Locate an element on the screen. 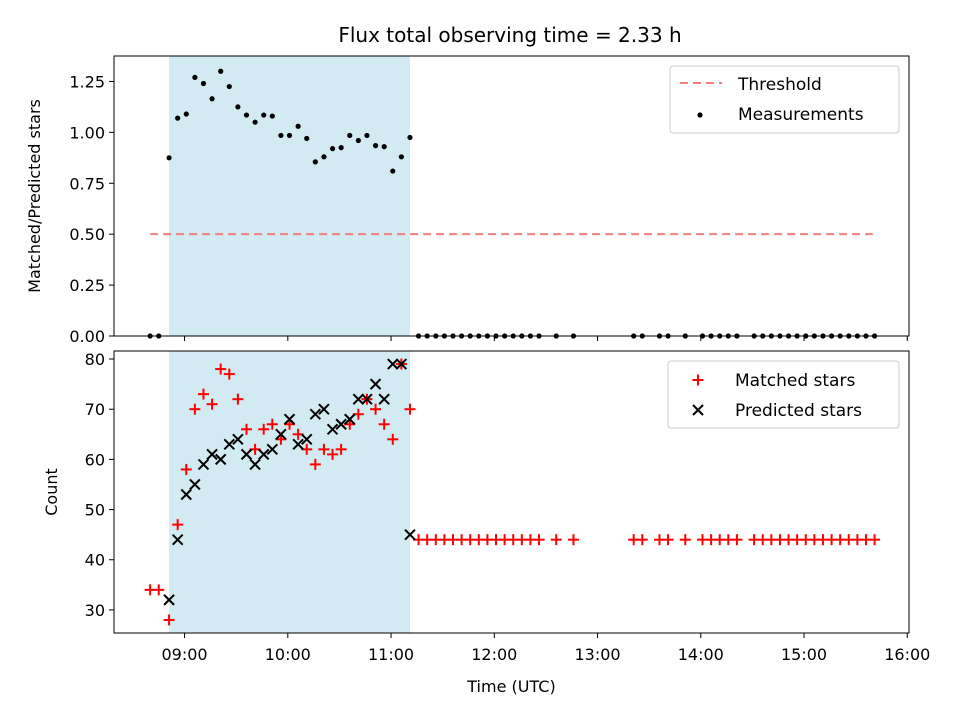 This screenshot has width=960, height=720. x-axis-ticks-top is located at coordinates (546, 338).